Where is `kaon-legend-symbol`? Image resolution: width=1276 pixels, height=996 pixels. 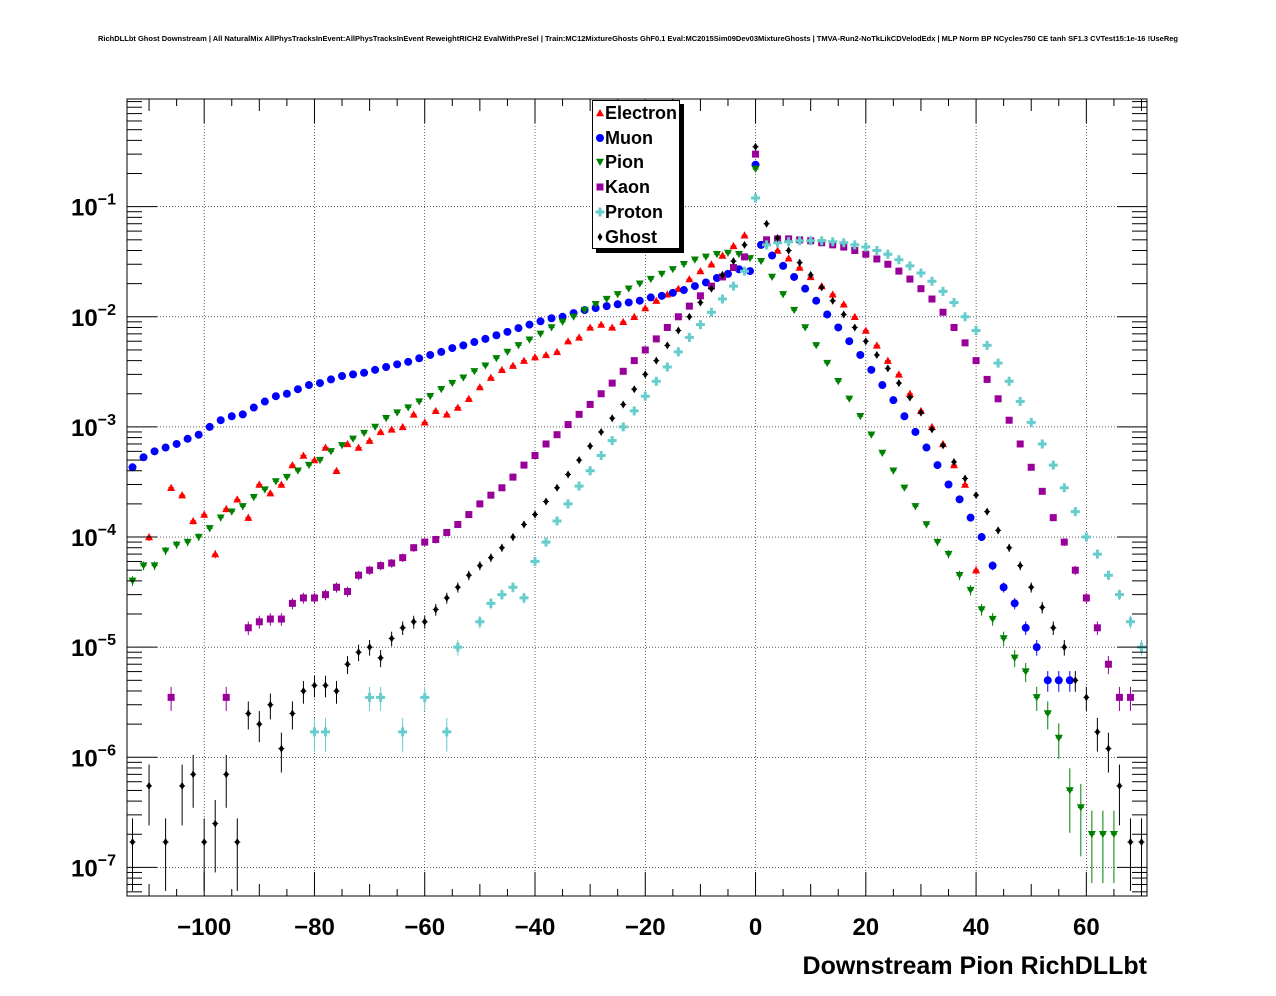 kaon-legend-symbol is located at coordinates (600, 187).